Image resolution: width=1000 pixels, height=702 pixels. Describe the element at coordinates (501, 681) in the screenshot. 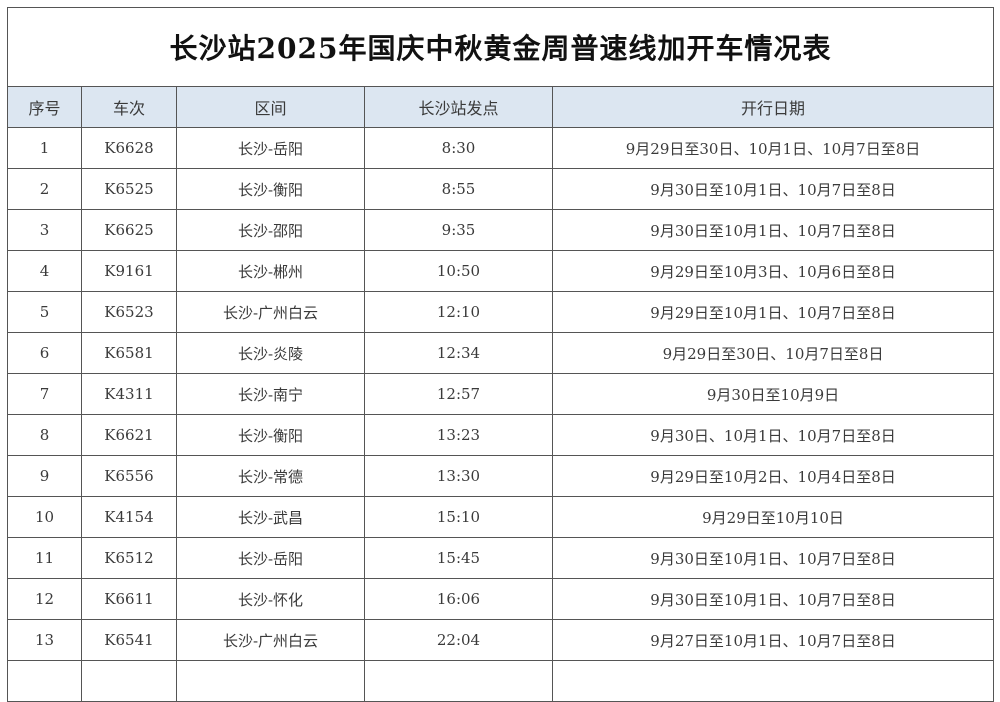

I see `table-row-partial` at that location.